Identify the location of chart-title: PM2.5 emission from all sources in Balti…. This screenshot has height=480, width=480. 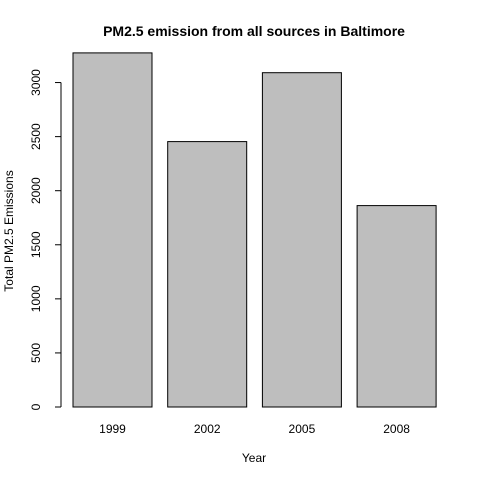
(254, 31).